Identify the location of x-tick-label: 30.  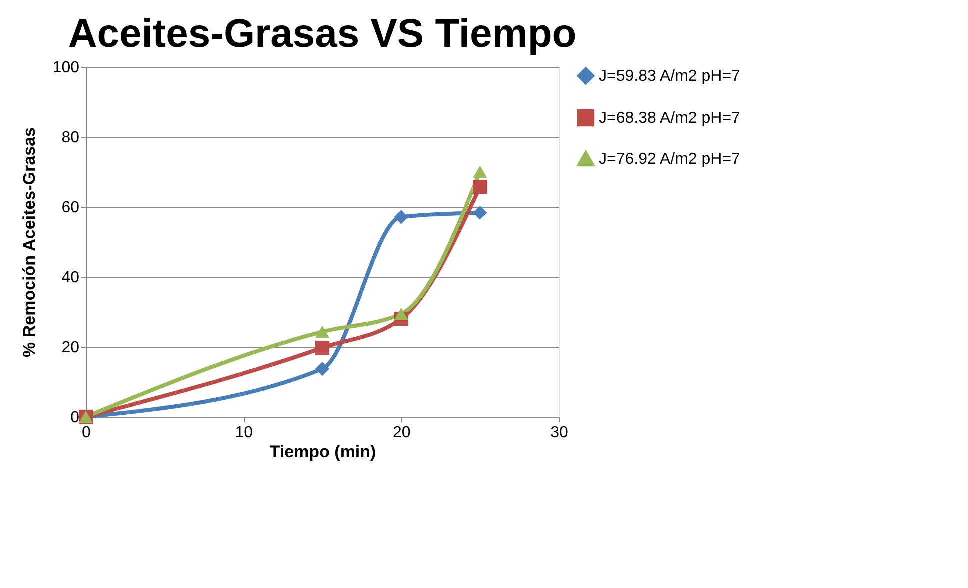
(559, 433).